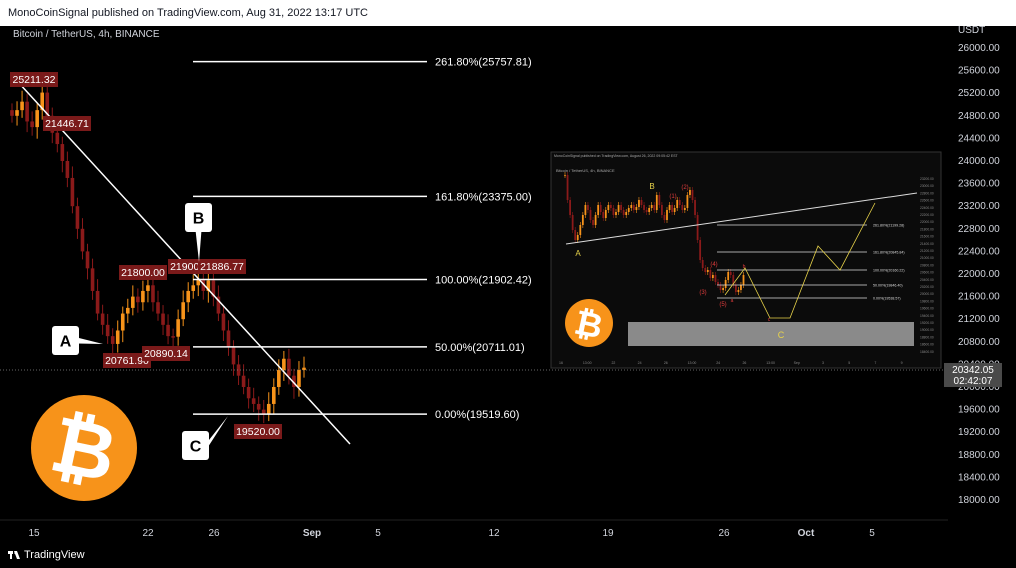 The image size is (1016, 568). What do you see at coordinates (973, 375) in the screenshot?
I see `last-price-tag` at bounding box center [973, 375].